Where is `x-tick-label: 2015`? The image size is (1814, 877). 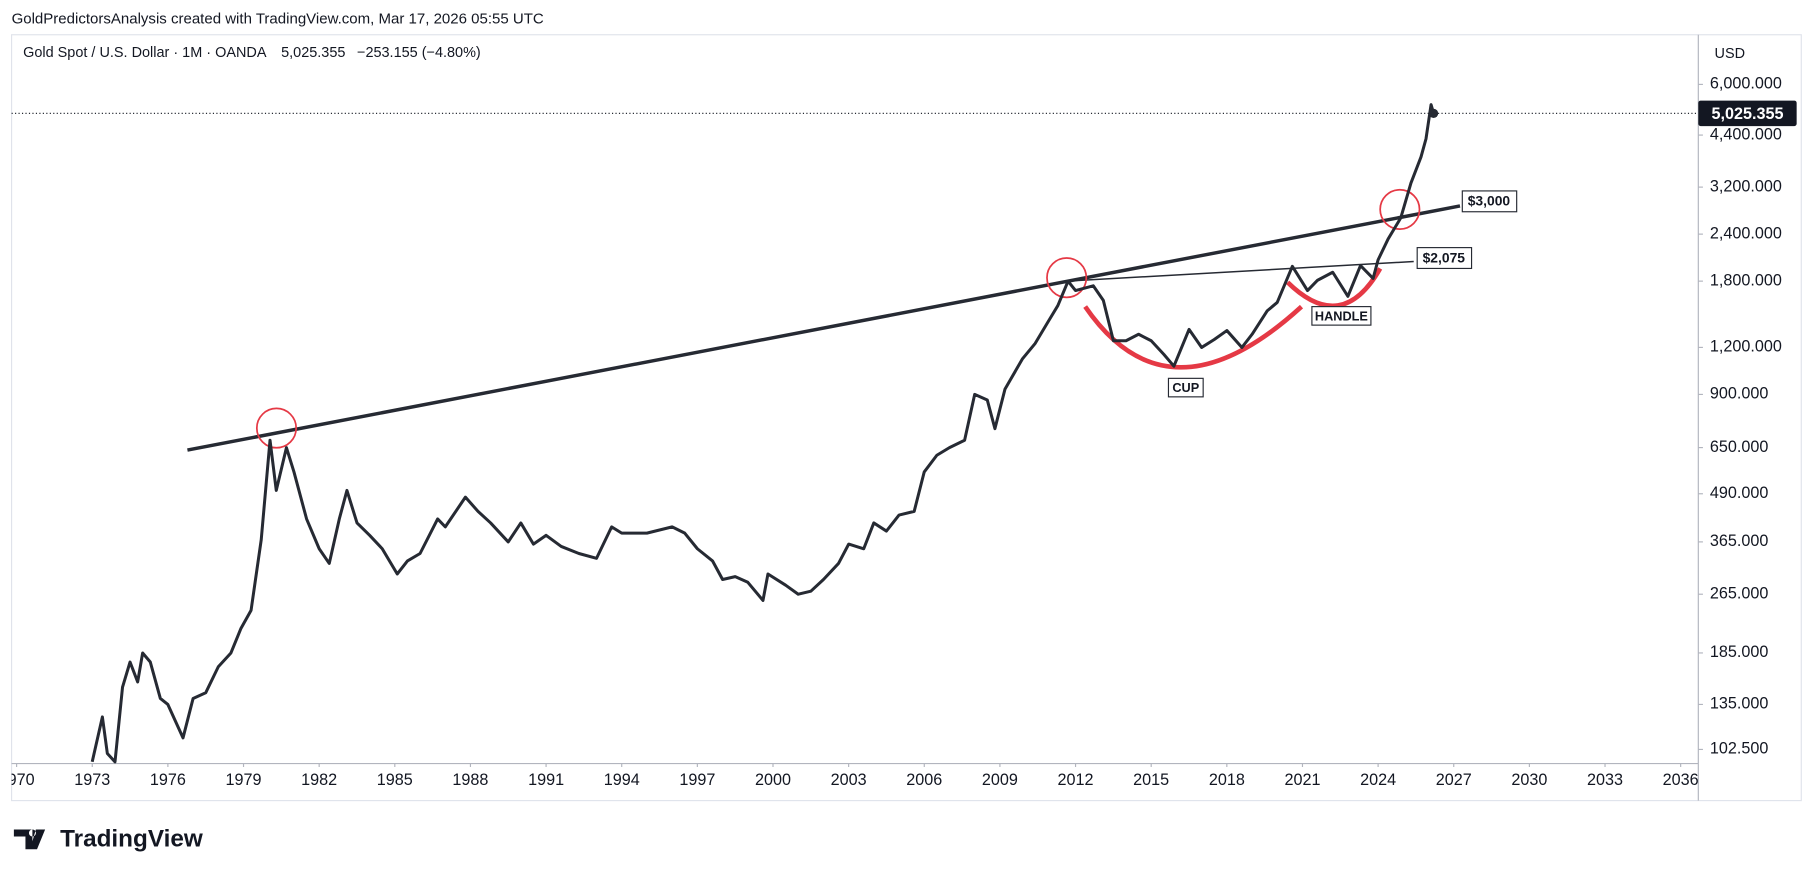 x-tick-label: 2015 is located at coordinates (1151, 780).